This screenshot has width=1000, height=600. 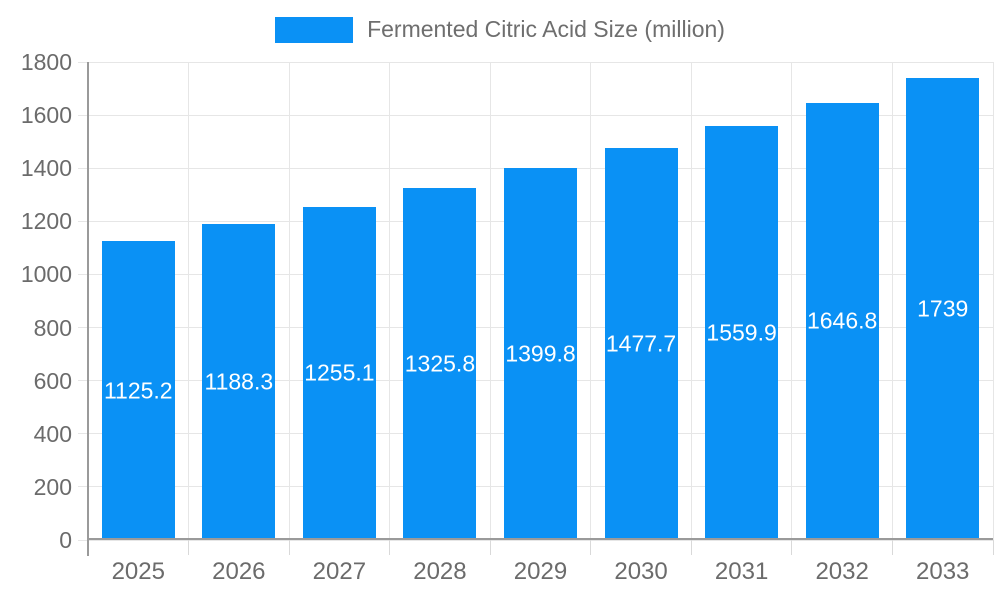 I want to click on y-tick-label: 200, so click(x=52, y=486).